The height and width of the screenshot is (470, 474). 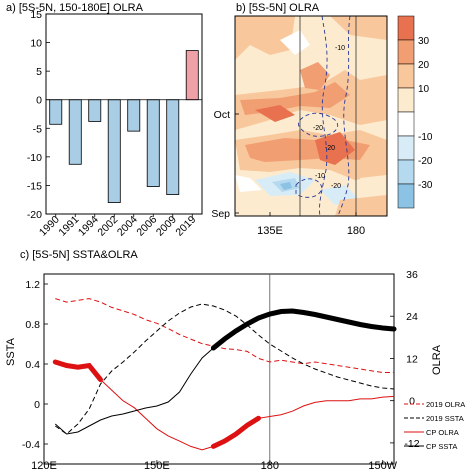 What do you see at coordinates (32, 365) in the screenshot?
I see `left-tick-label: 0.4` at bounding box center [32, 365].